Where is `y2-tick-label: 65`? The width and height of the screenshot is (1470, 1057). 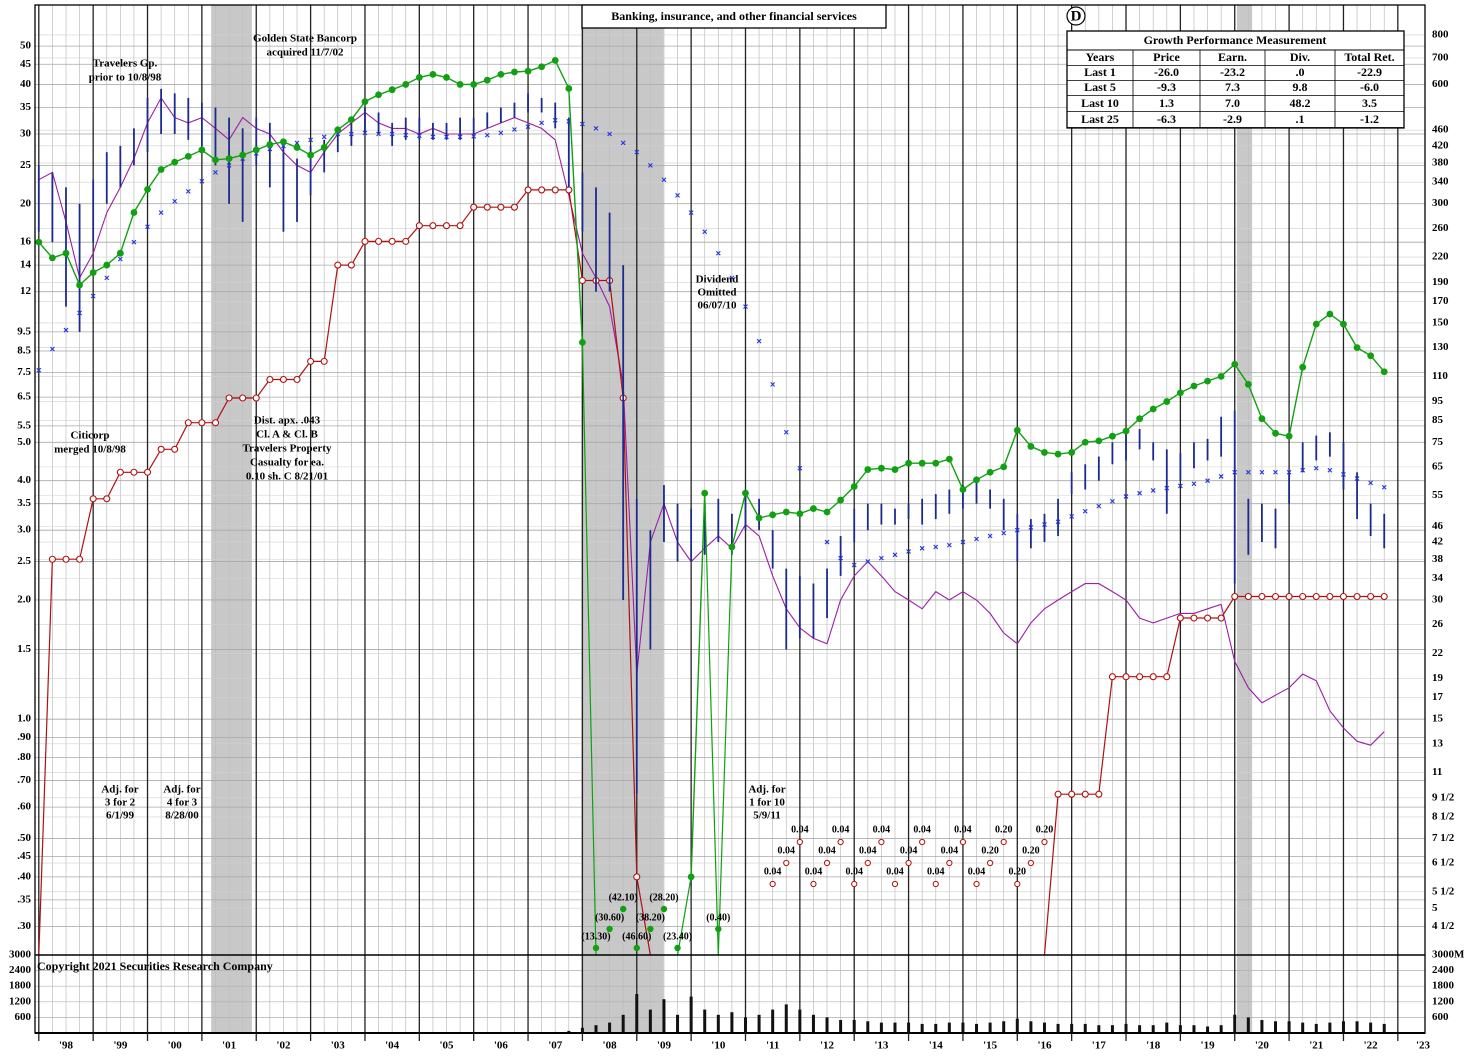 y2-tick-label: 65 is located at coordinates (1438, 466).